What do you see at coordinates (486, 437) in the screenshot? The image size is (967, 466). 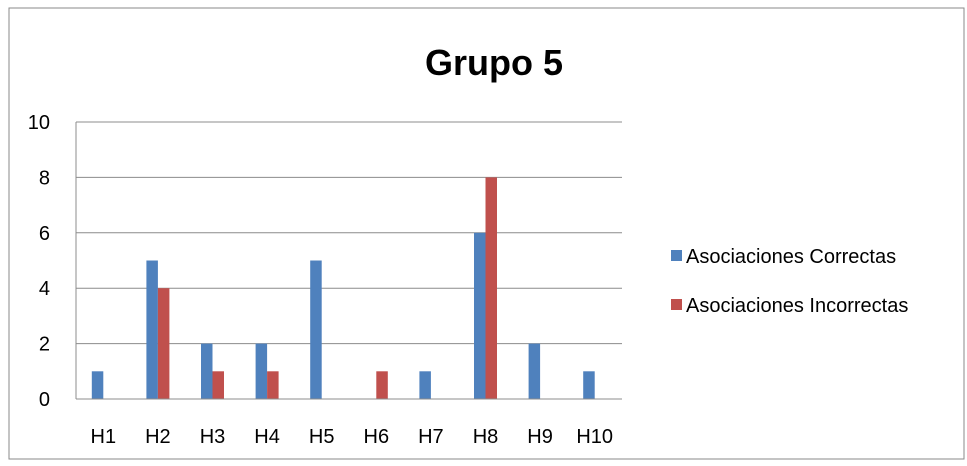 I see `x-tick-label: H8` at bounding box center [486, 437].